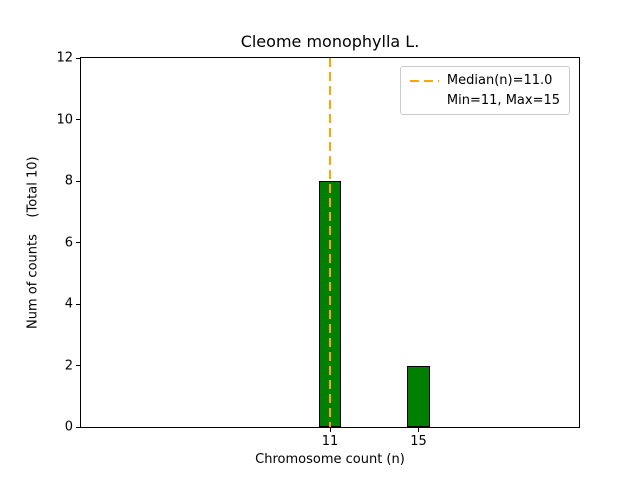 The width and height of the screenshot is (640, 480). What do you see at coordinates (330, 459) in the screenshot?
I see `x-axis-label: Chromosome count (n)` at bounding box center [330, 459].